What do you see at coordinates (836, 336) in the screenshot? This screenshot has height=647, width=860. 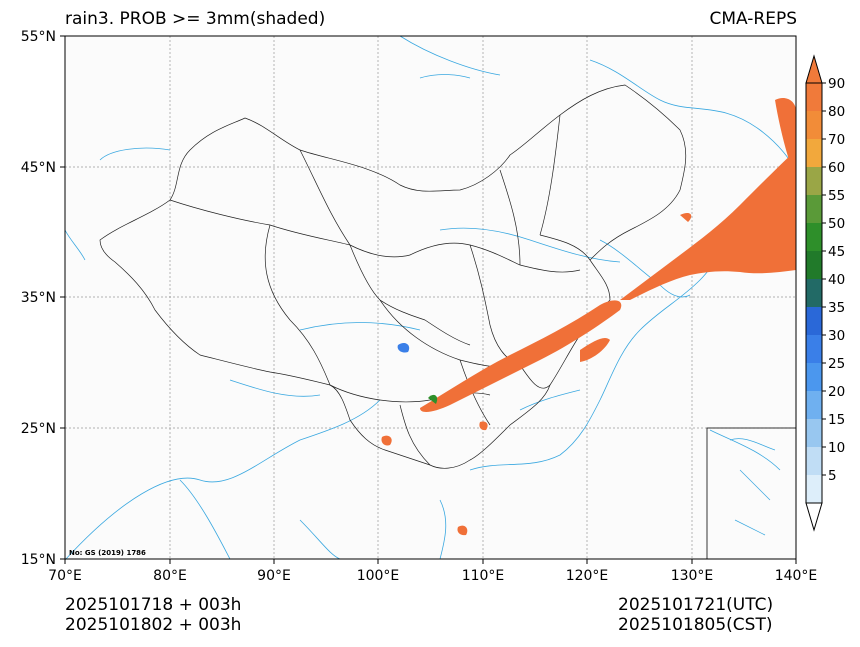 I see `colorbar-tick-label: 30` at bounding box center [836, 336].